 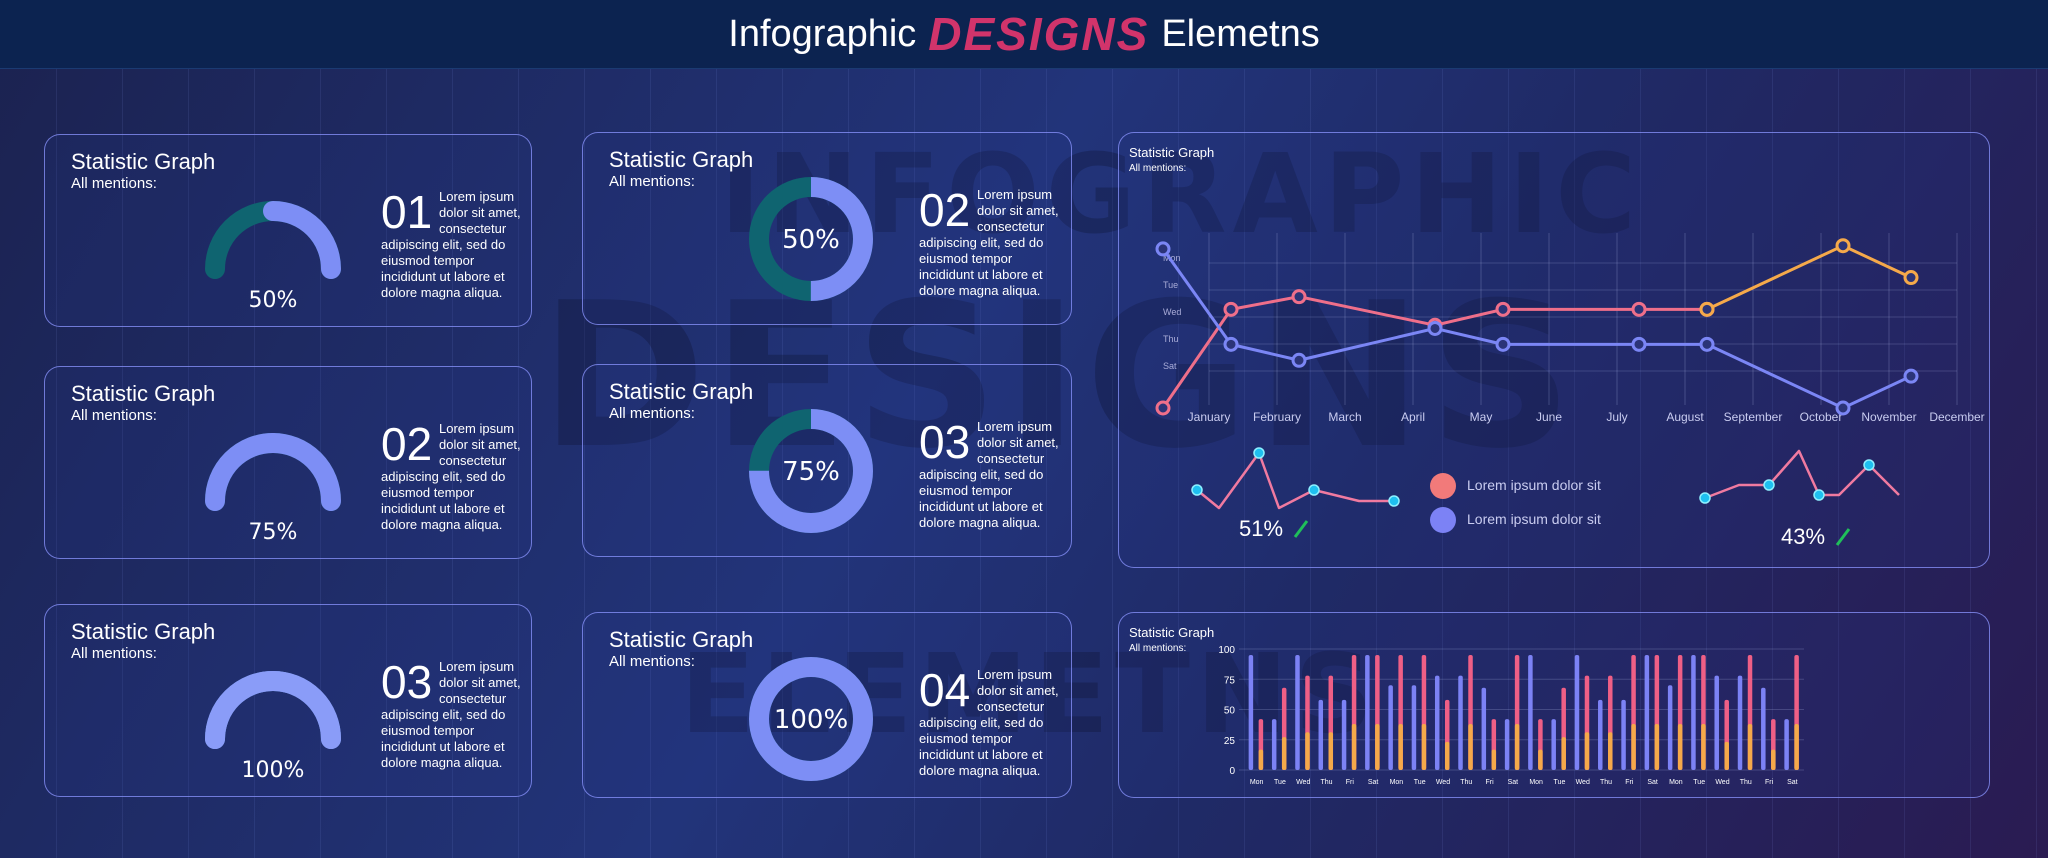 I want to click on title-left: Infographic, so click(x=822, y=33).